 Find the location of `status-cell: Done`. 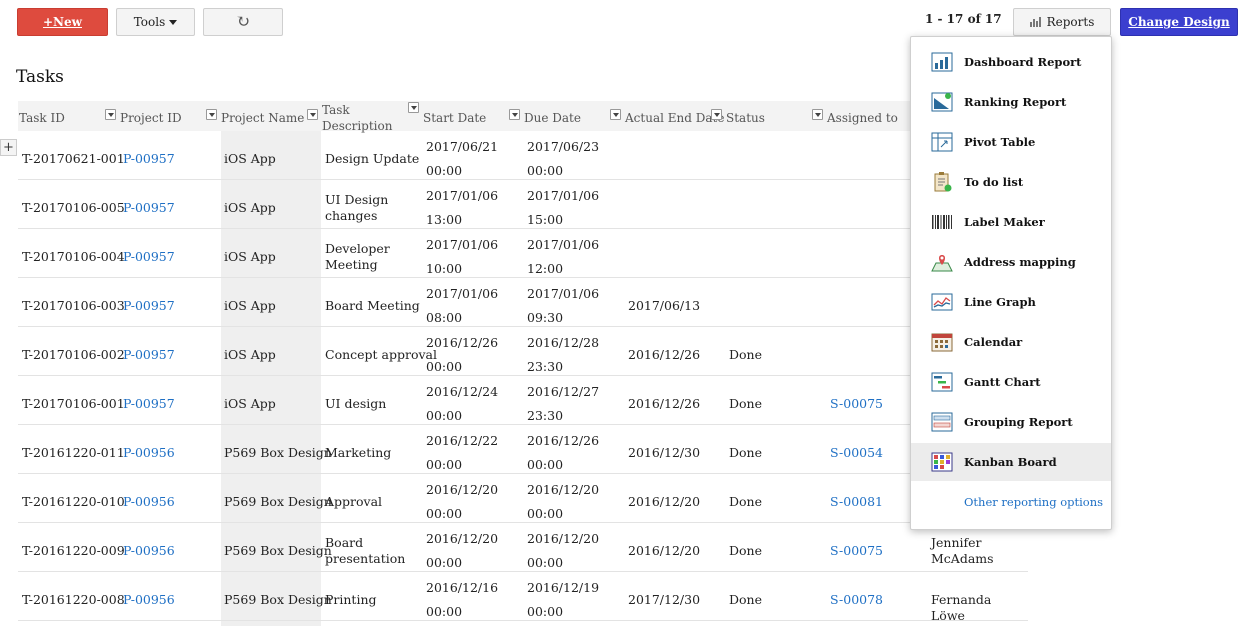

status-cell: Done is located at coordinates (745, 403).